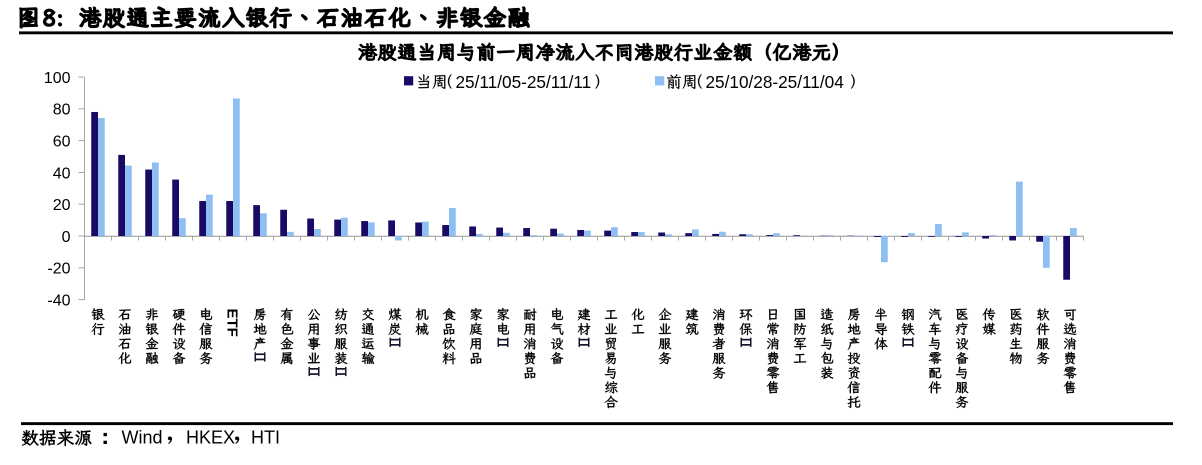 Image resolution: width=1202 pixels, height=465 pixels. I want to click on svg-text: 25/11/05-25/11/11, so click(524, 82).